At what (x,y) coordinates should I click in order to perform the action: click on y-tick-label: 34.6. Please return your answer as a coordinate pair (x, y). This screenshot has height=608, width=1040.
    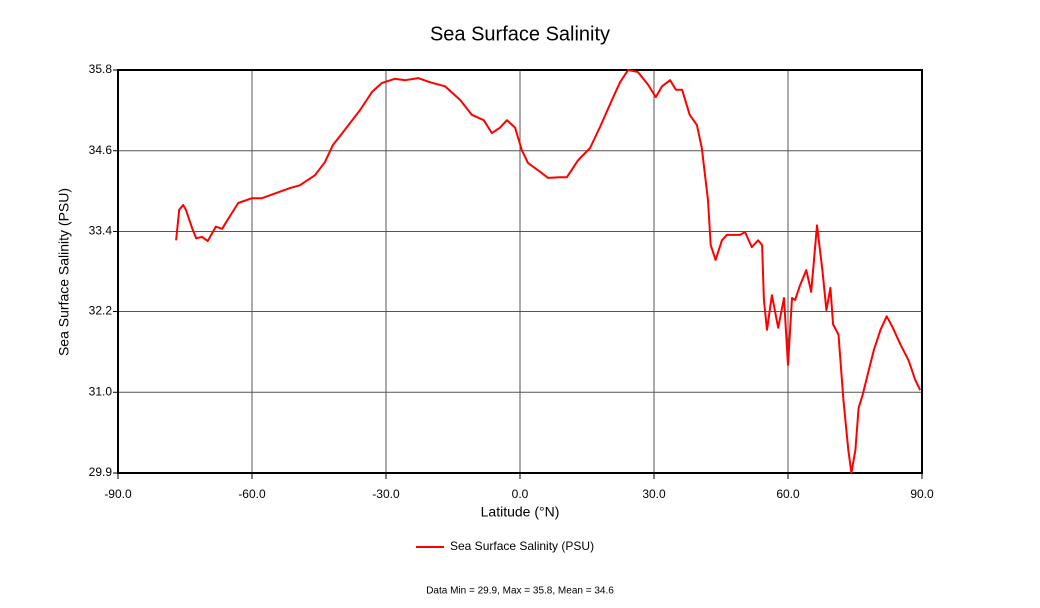
    Looking at the image, I should click on (101, 150).